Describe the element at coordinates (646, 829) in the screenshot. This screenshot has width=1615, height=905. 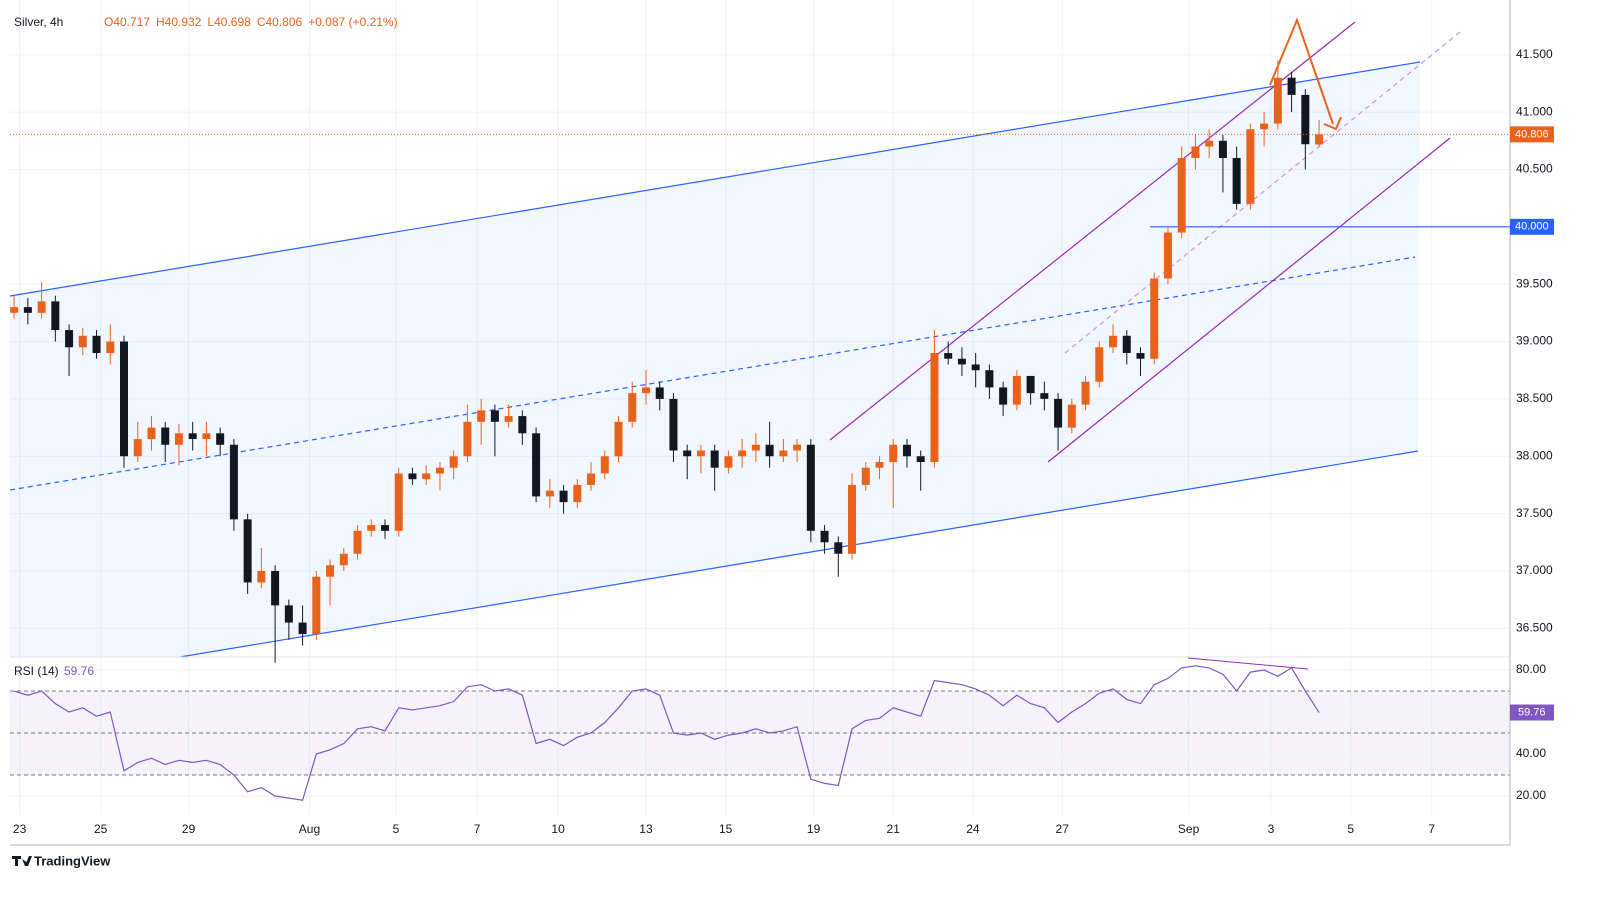
I see `x-tick-label: 13` at that location.